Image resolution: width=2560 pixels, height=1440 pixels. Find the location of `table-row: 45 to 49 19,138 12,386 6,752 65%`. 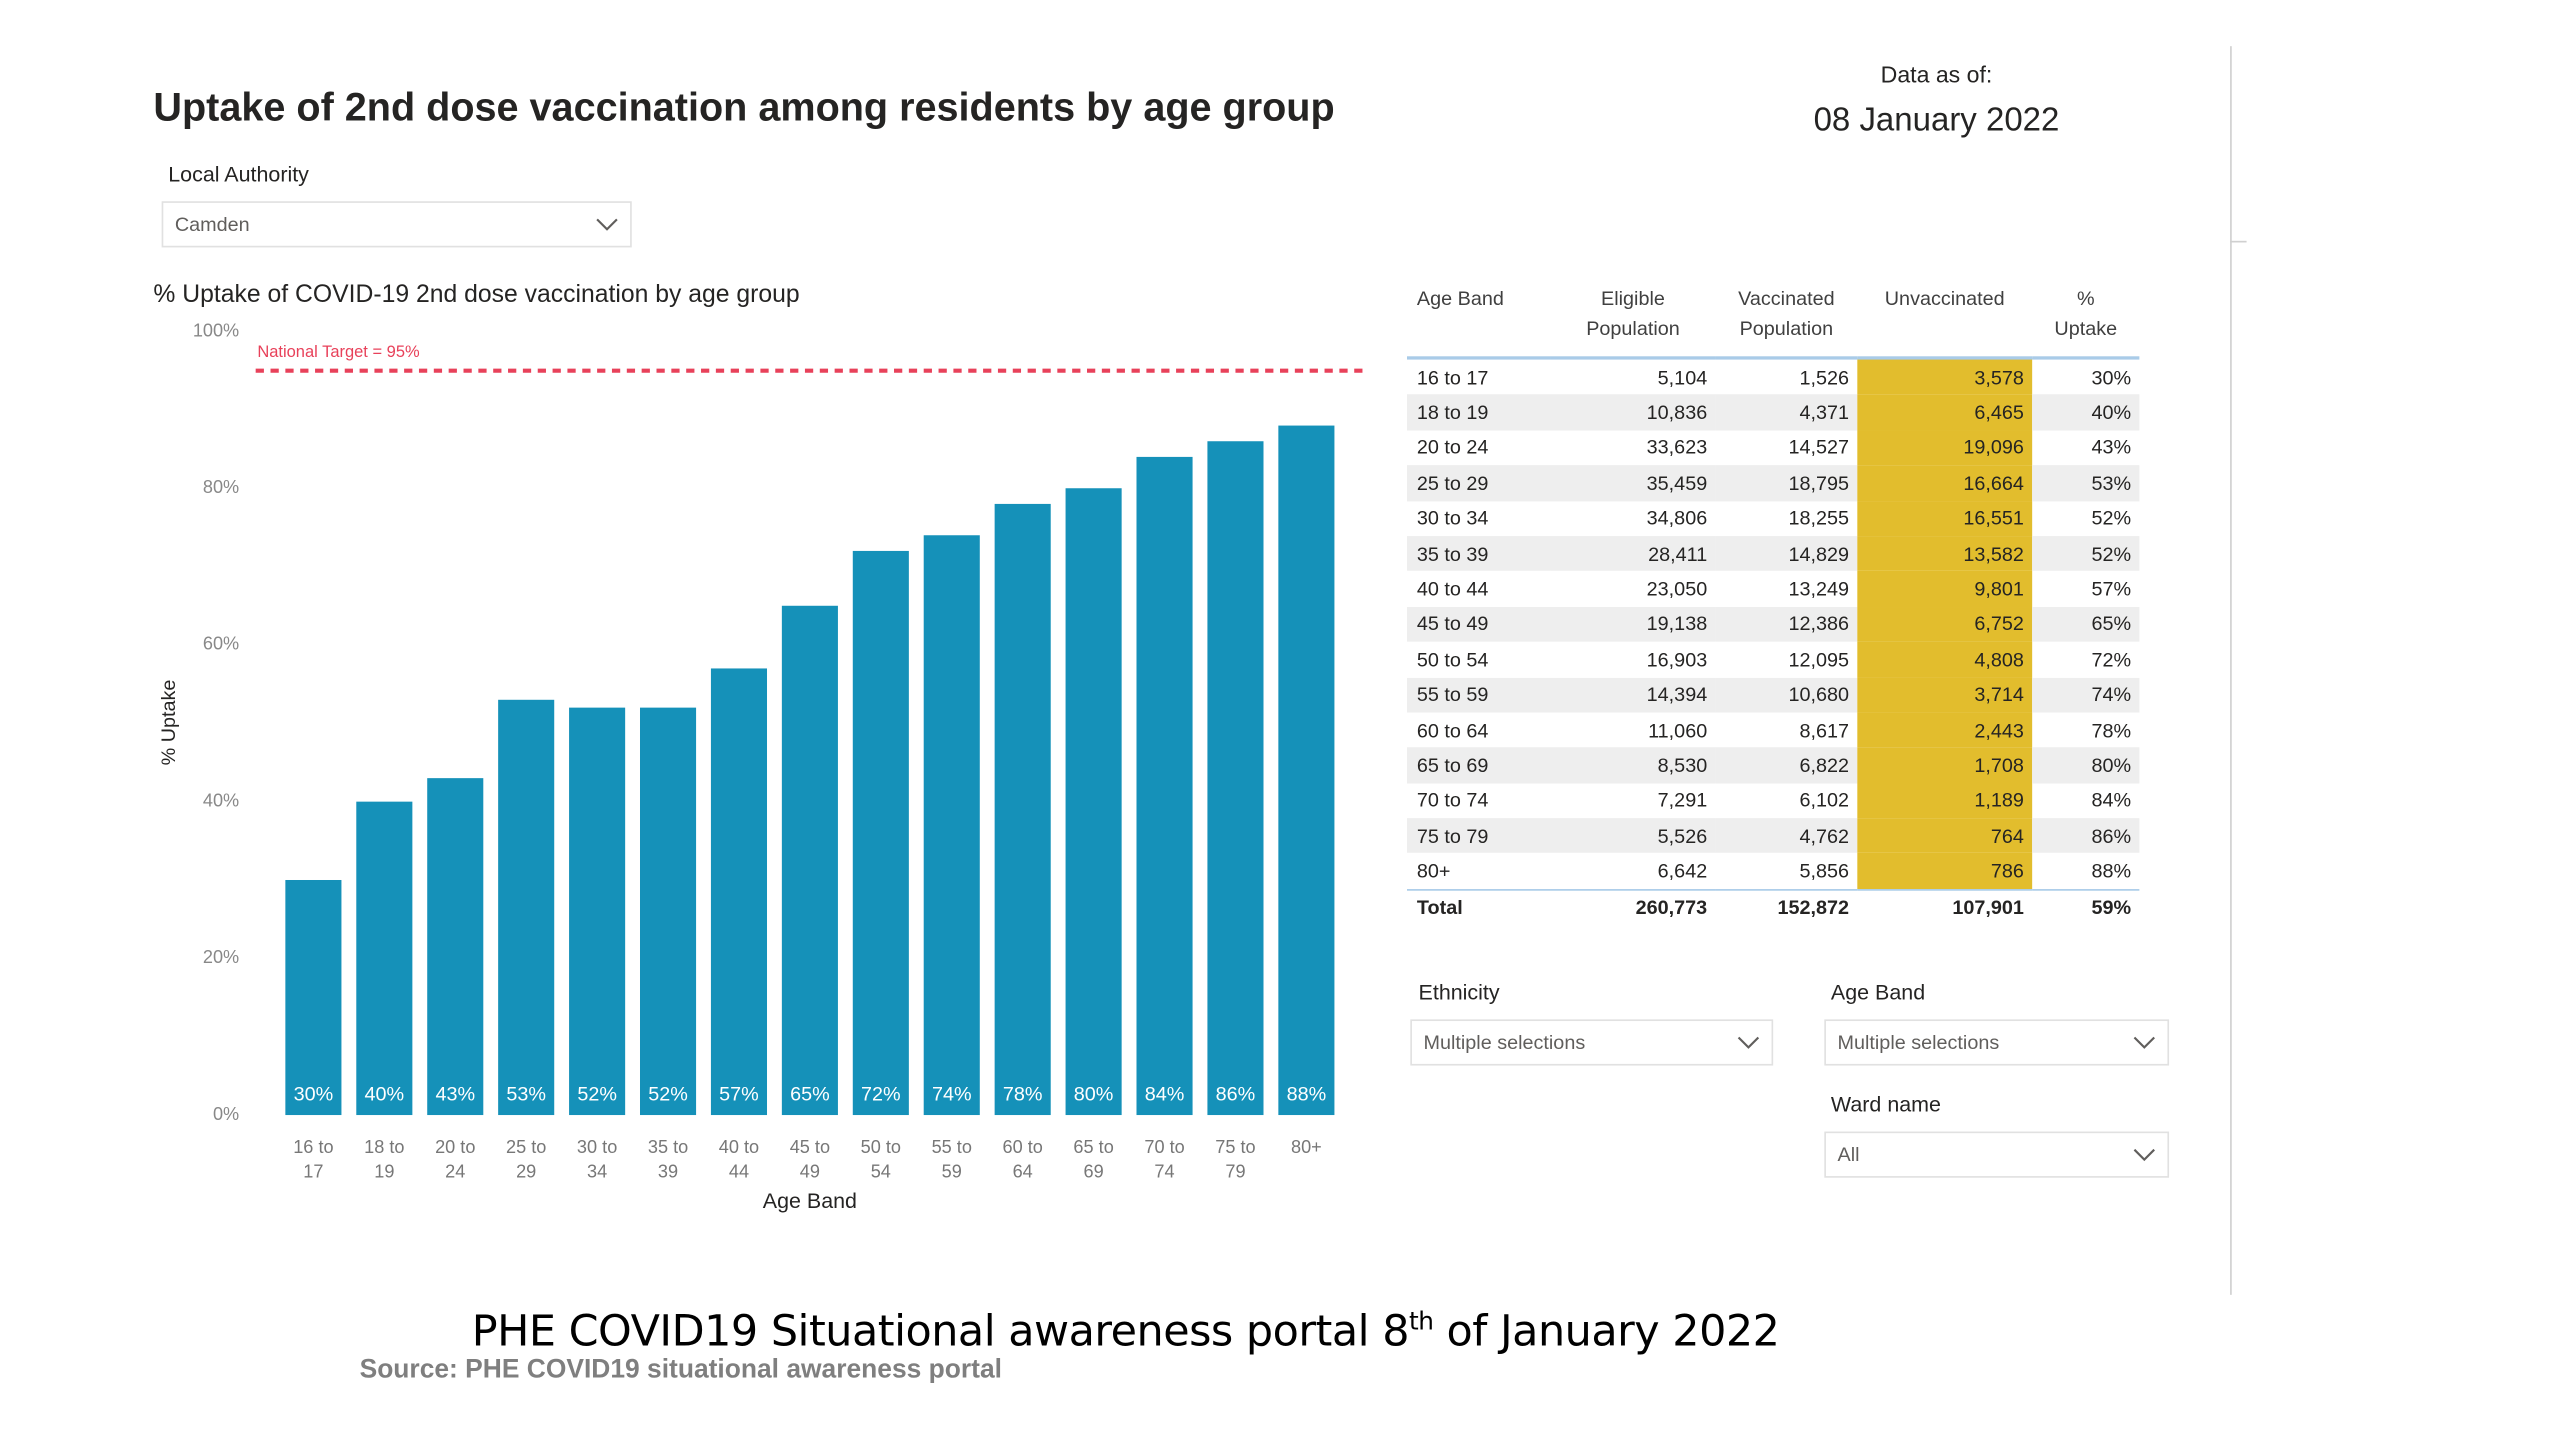

table-row: 45 to 49 19,138 12,386 6,752 65% is located at coordinates (1773, 624).